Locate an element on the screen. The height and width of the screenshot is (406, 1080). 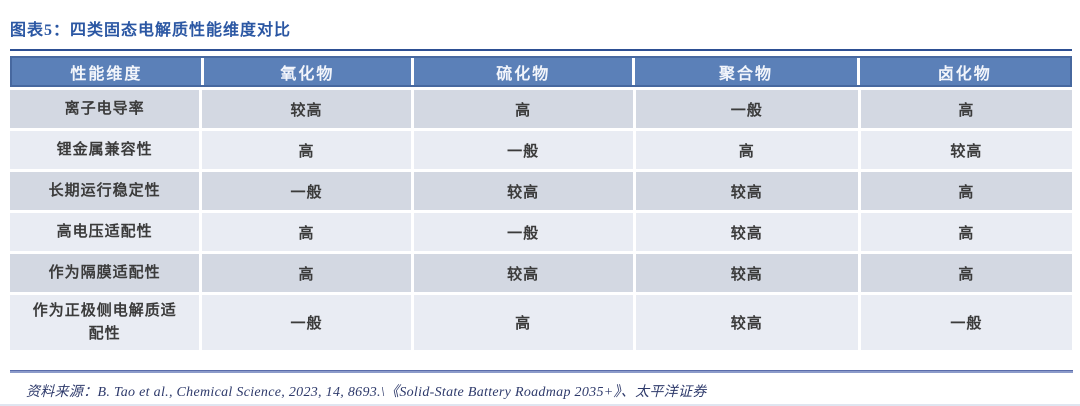
row-label: 作为隔膜适配性 is located at coordinates (105, 273).